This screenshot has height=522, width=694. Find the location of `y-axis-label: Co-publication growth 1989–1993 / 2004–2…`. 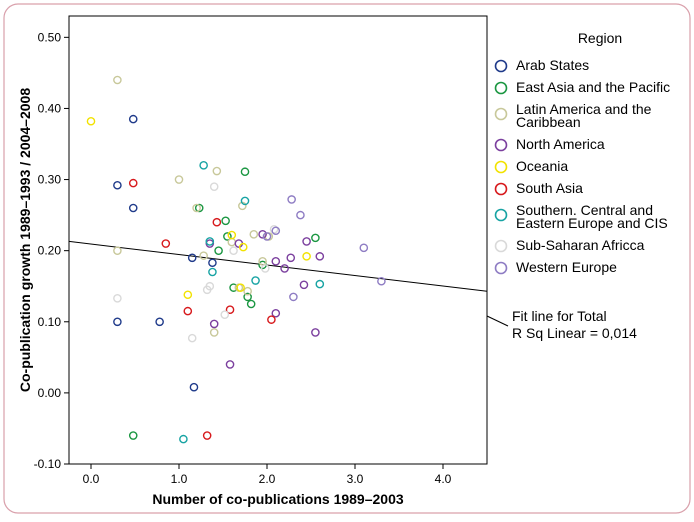

y-axis-label: Co-publication growth 1989–1993 / 2004–2… is located at coordinates (25, 240).